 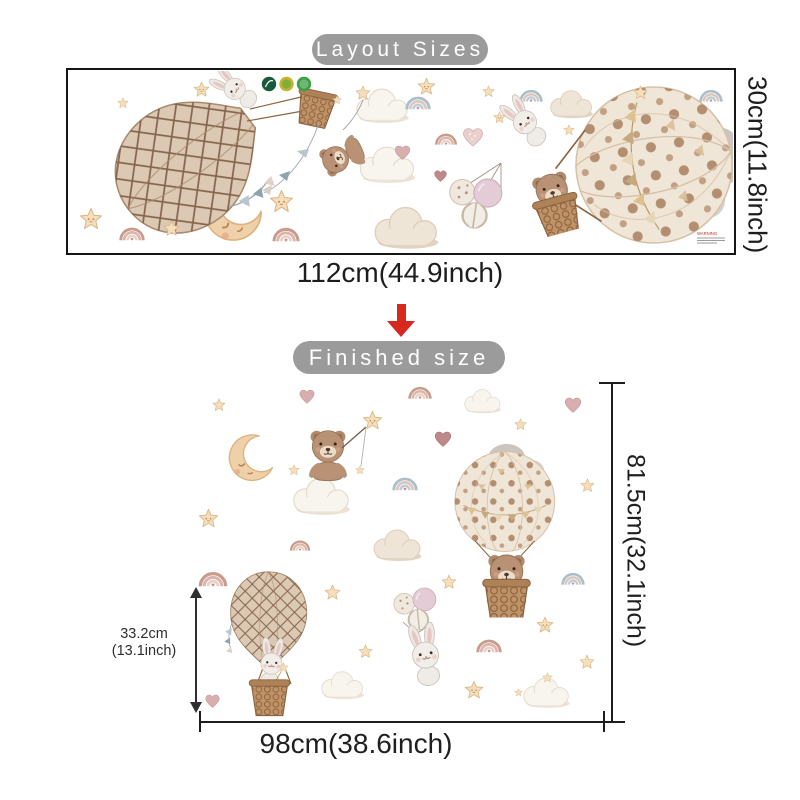 What do you see at coordinates (200, 721) in the screenshot?
I see `width-dimension-cap-left` at bounding box center [200, 721].